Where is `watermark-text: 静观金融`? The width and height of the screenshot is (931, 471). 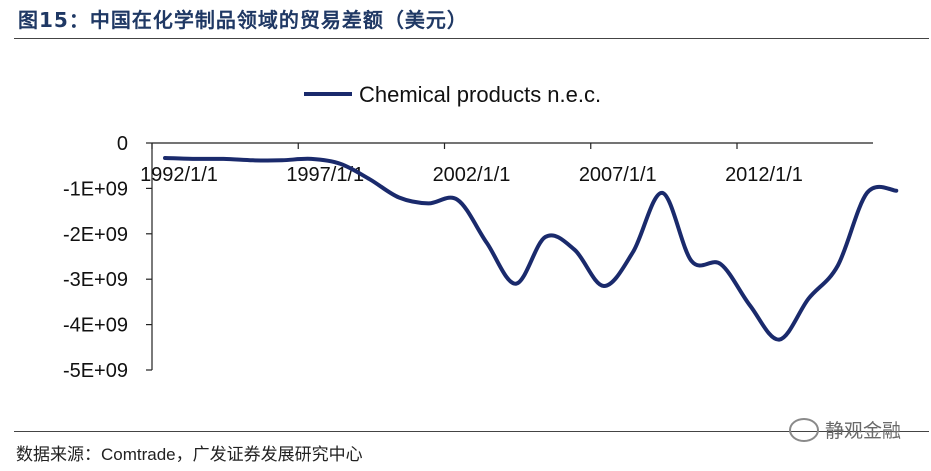 watermark-text: 静观金融 is located at coordinates (862, 431).